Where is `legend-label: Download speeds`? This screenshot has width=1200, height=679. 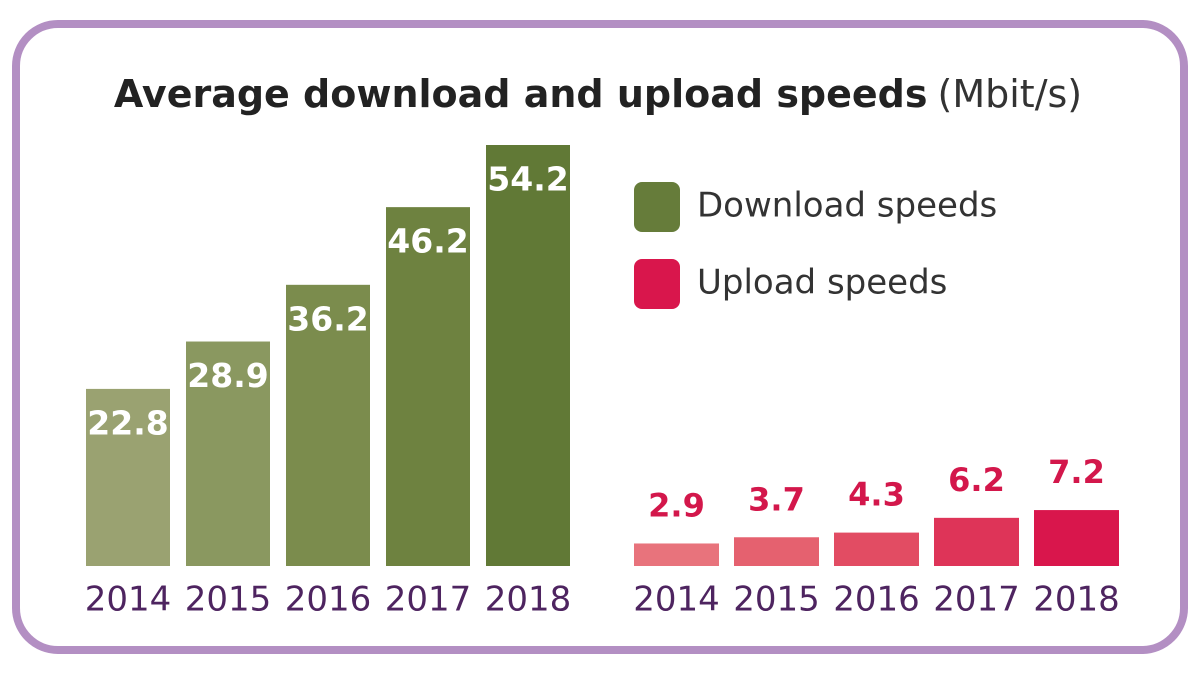 legend-label: Download speeds is located at coordinates (847, 206).